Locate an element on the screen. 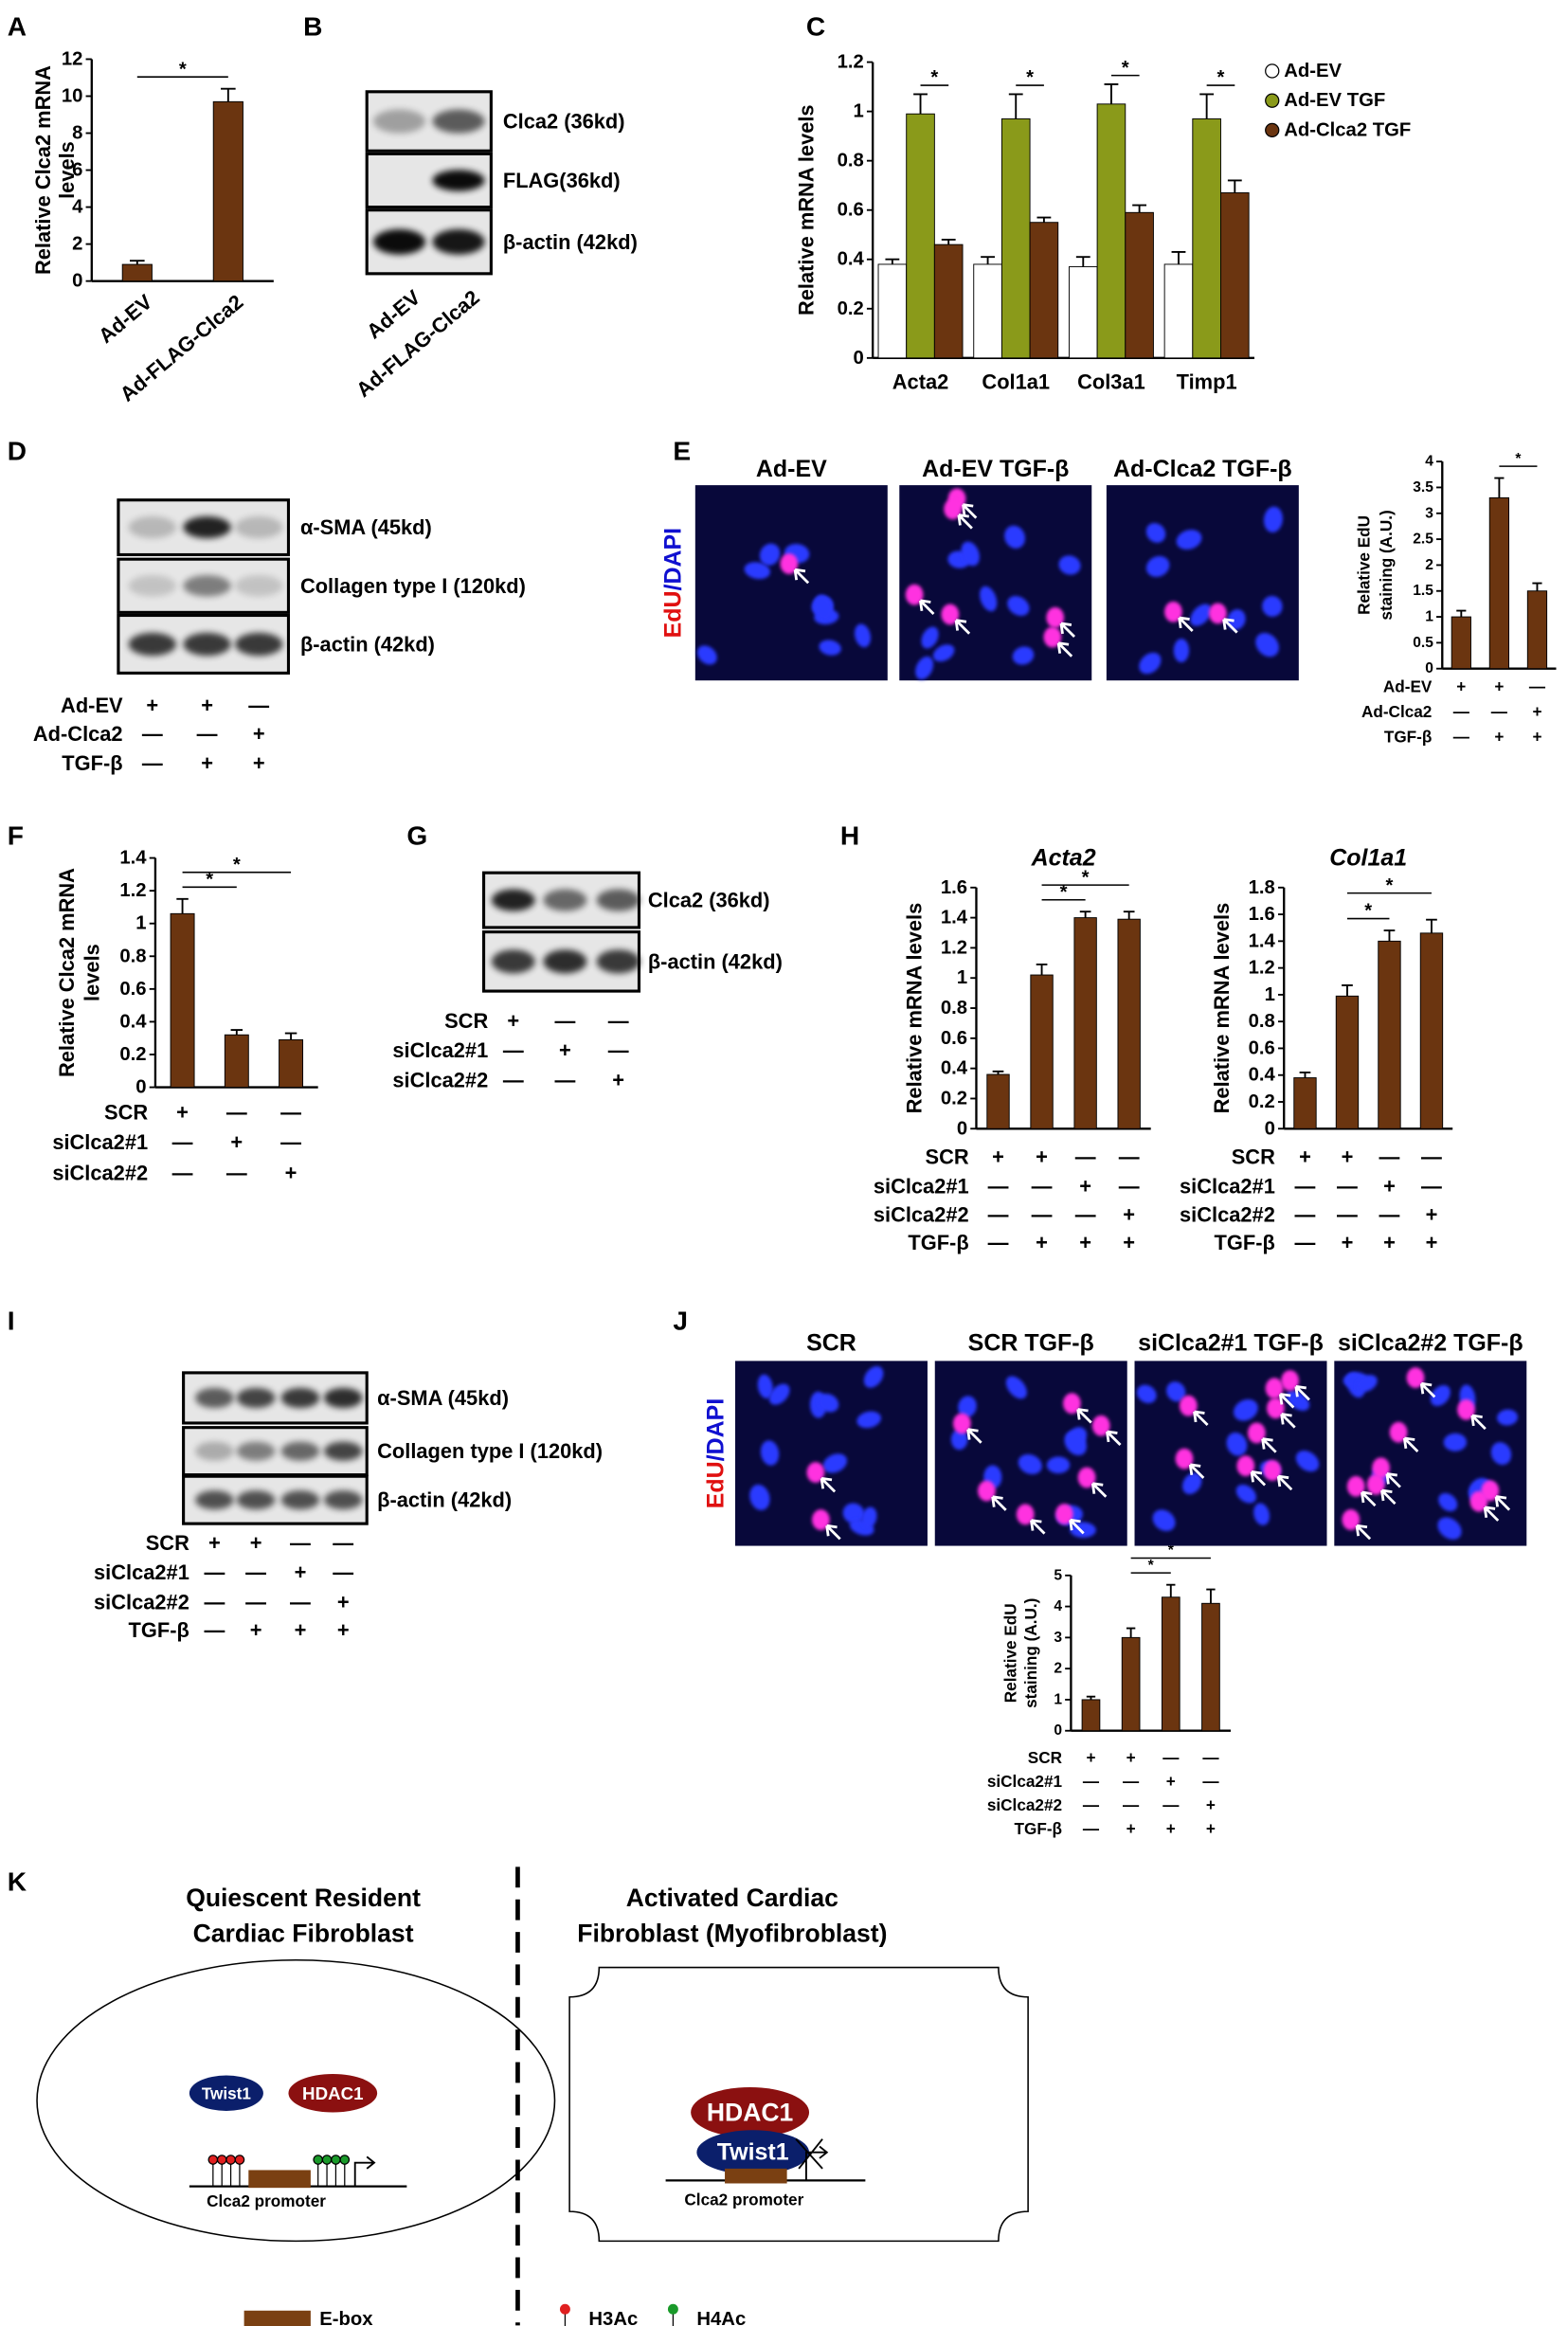 This screenshot has height=2326, width=1568. image-title: siClca2#2 TGF-β is located at coordinates (1430, 1344).